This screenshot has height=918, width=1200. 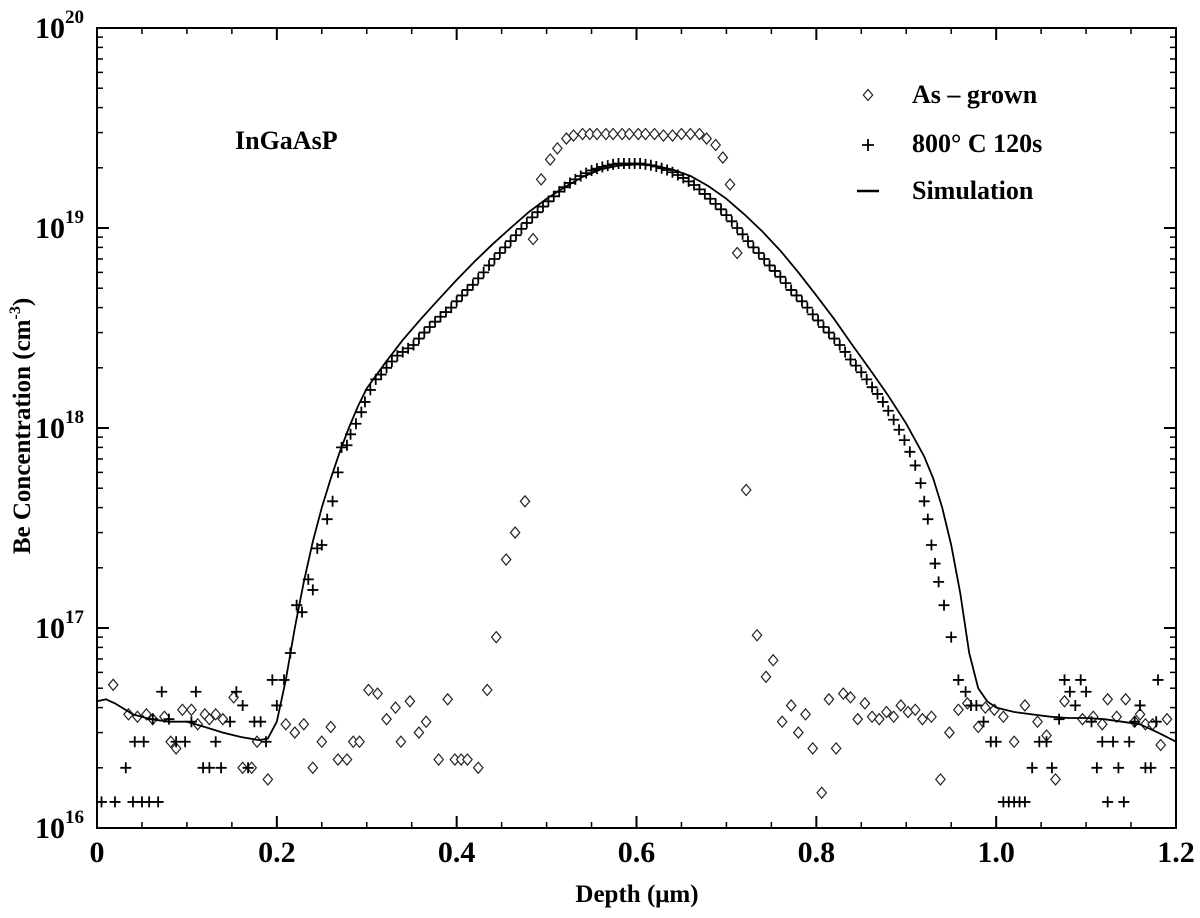 What do you see at coordinates (59, 426) in the screenshot?
I see `y-tick-label: 1018` at bounding box center [59, 426].